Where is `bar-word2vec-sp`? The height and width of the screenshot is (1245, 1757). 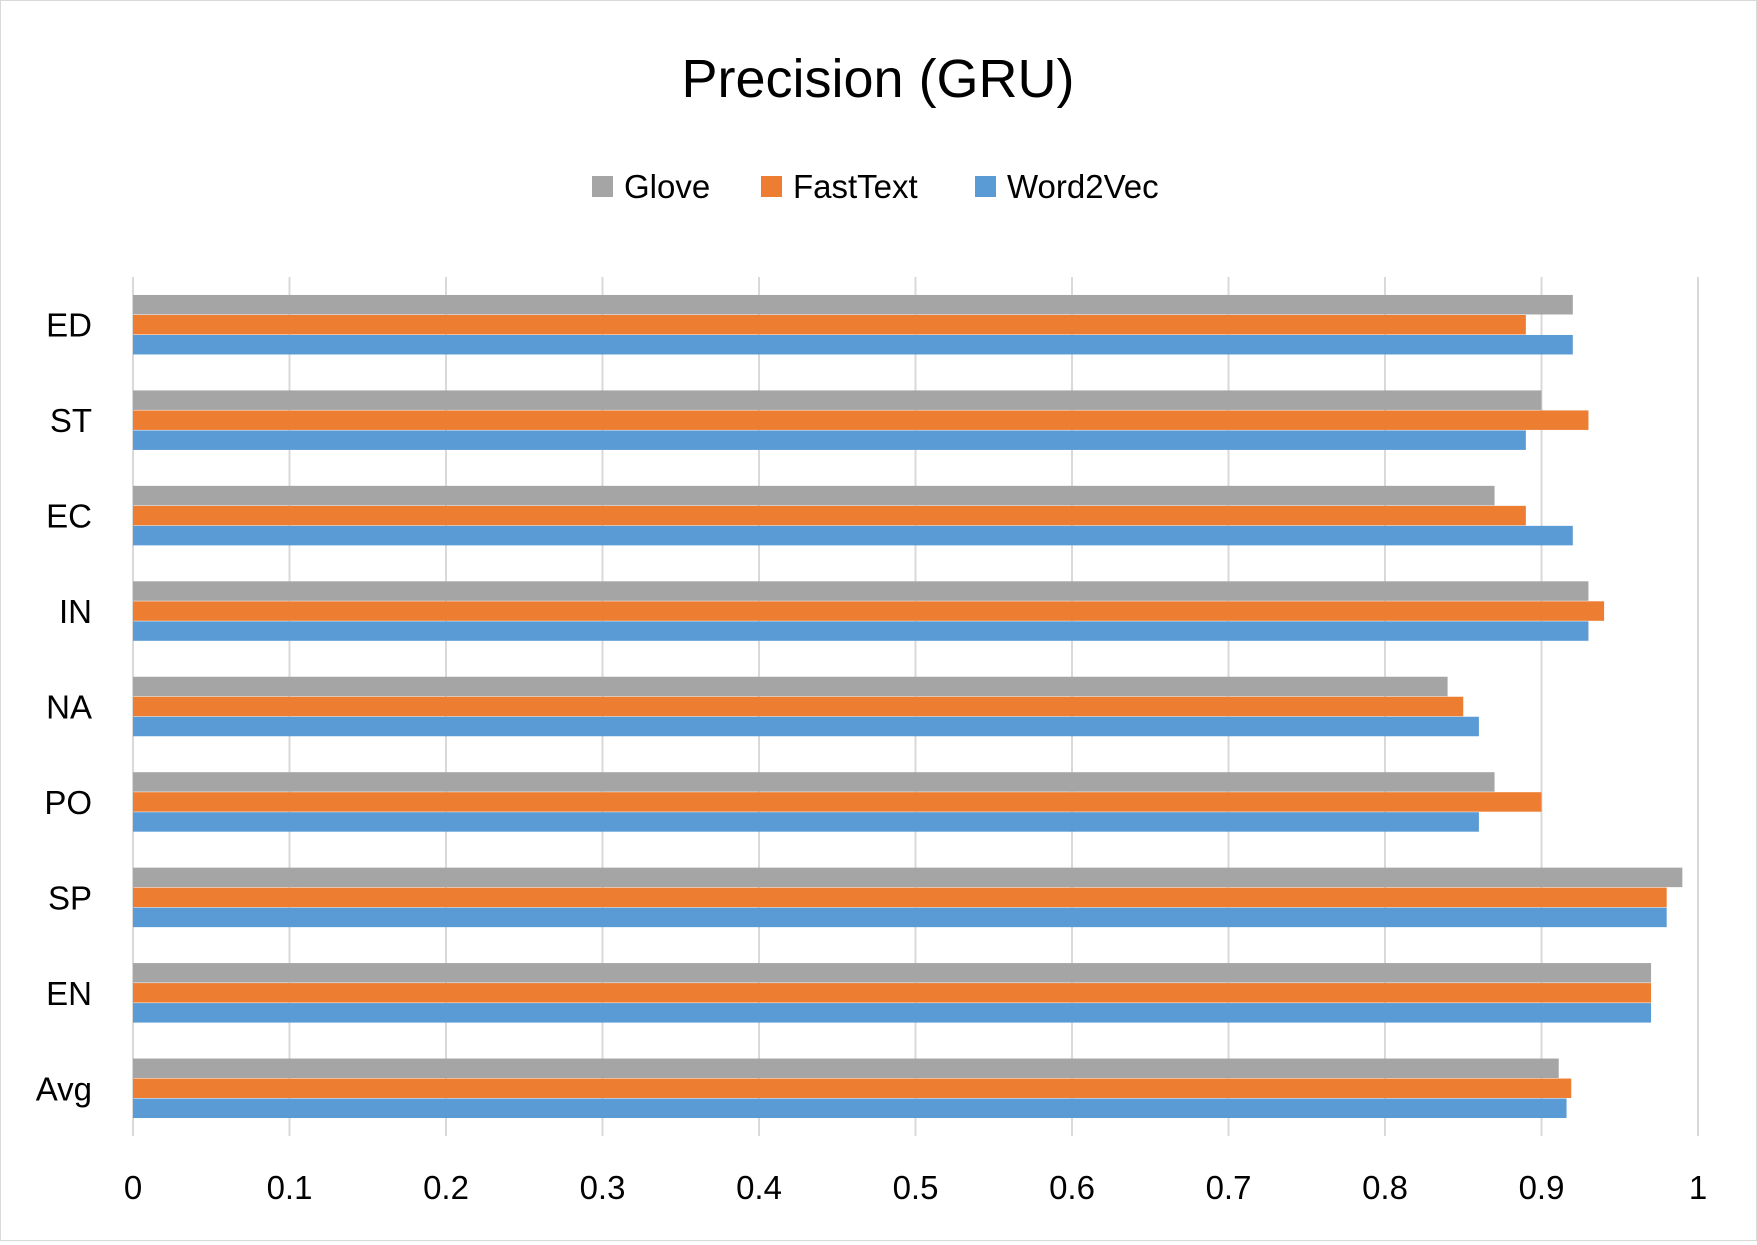
bar-word2vec-sp is located at coordinates (900, 917).